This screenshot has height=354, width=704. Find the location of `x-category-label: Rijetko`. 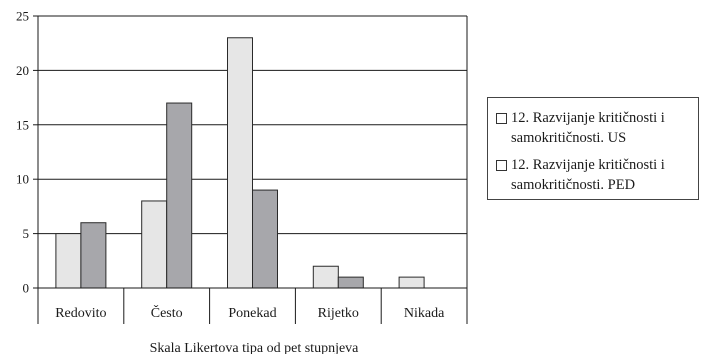

x-category-label: Rijetko is located at coordinates (338, 313).